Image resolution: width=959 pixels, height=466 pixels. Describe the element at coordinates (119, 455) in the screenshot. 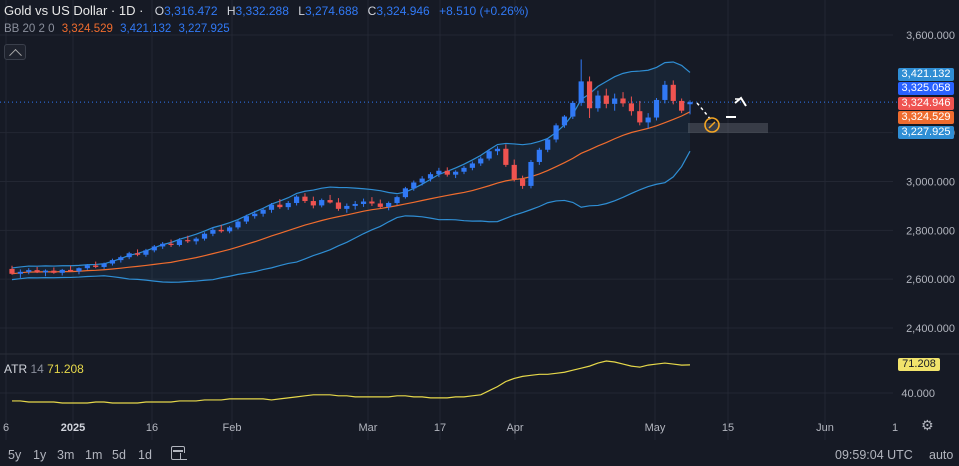

I see `range-5d-button: 5d` at that location.